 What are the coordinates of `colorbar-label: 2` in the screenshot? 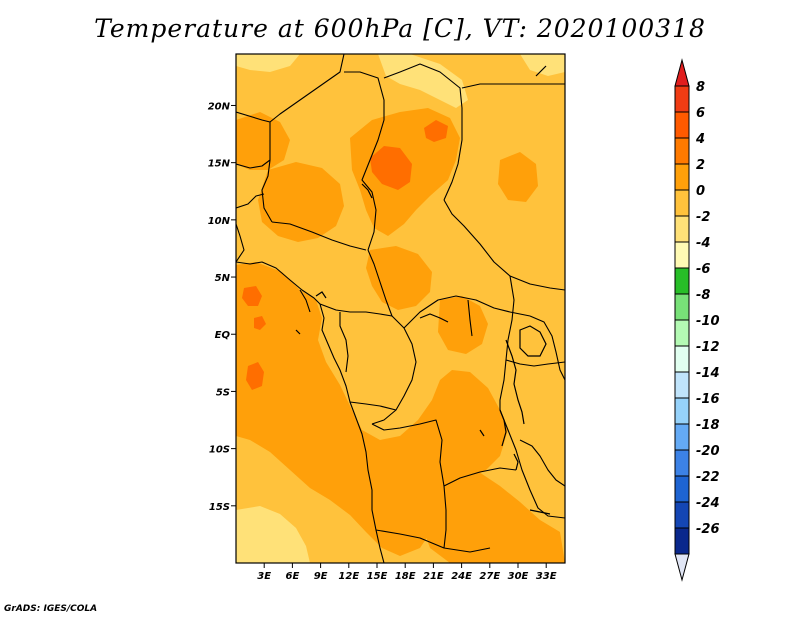 It's located at (700, 165).